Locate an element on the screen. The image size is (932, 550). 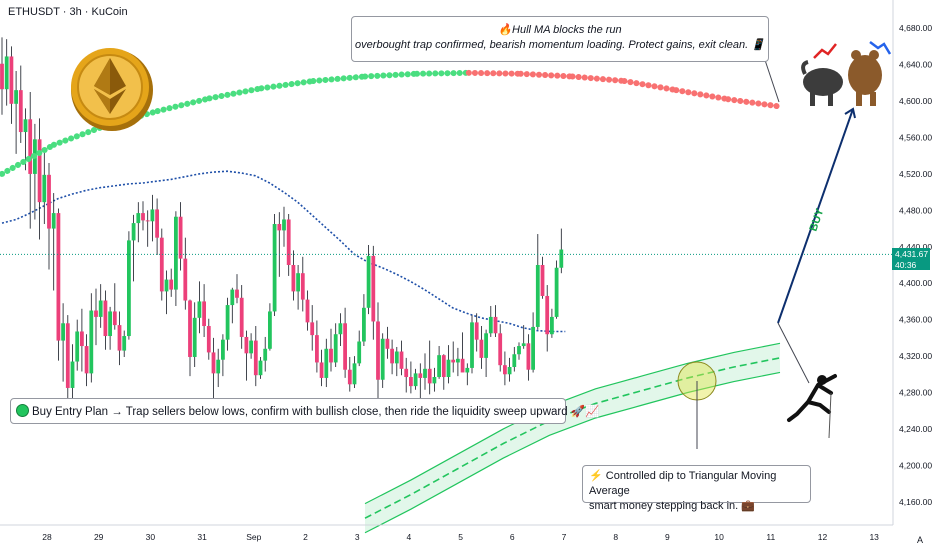
time-tick-label: 30 is located at coordinates (151, 537).